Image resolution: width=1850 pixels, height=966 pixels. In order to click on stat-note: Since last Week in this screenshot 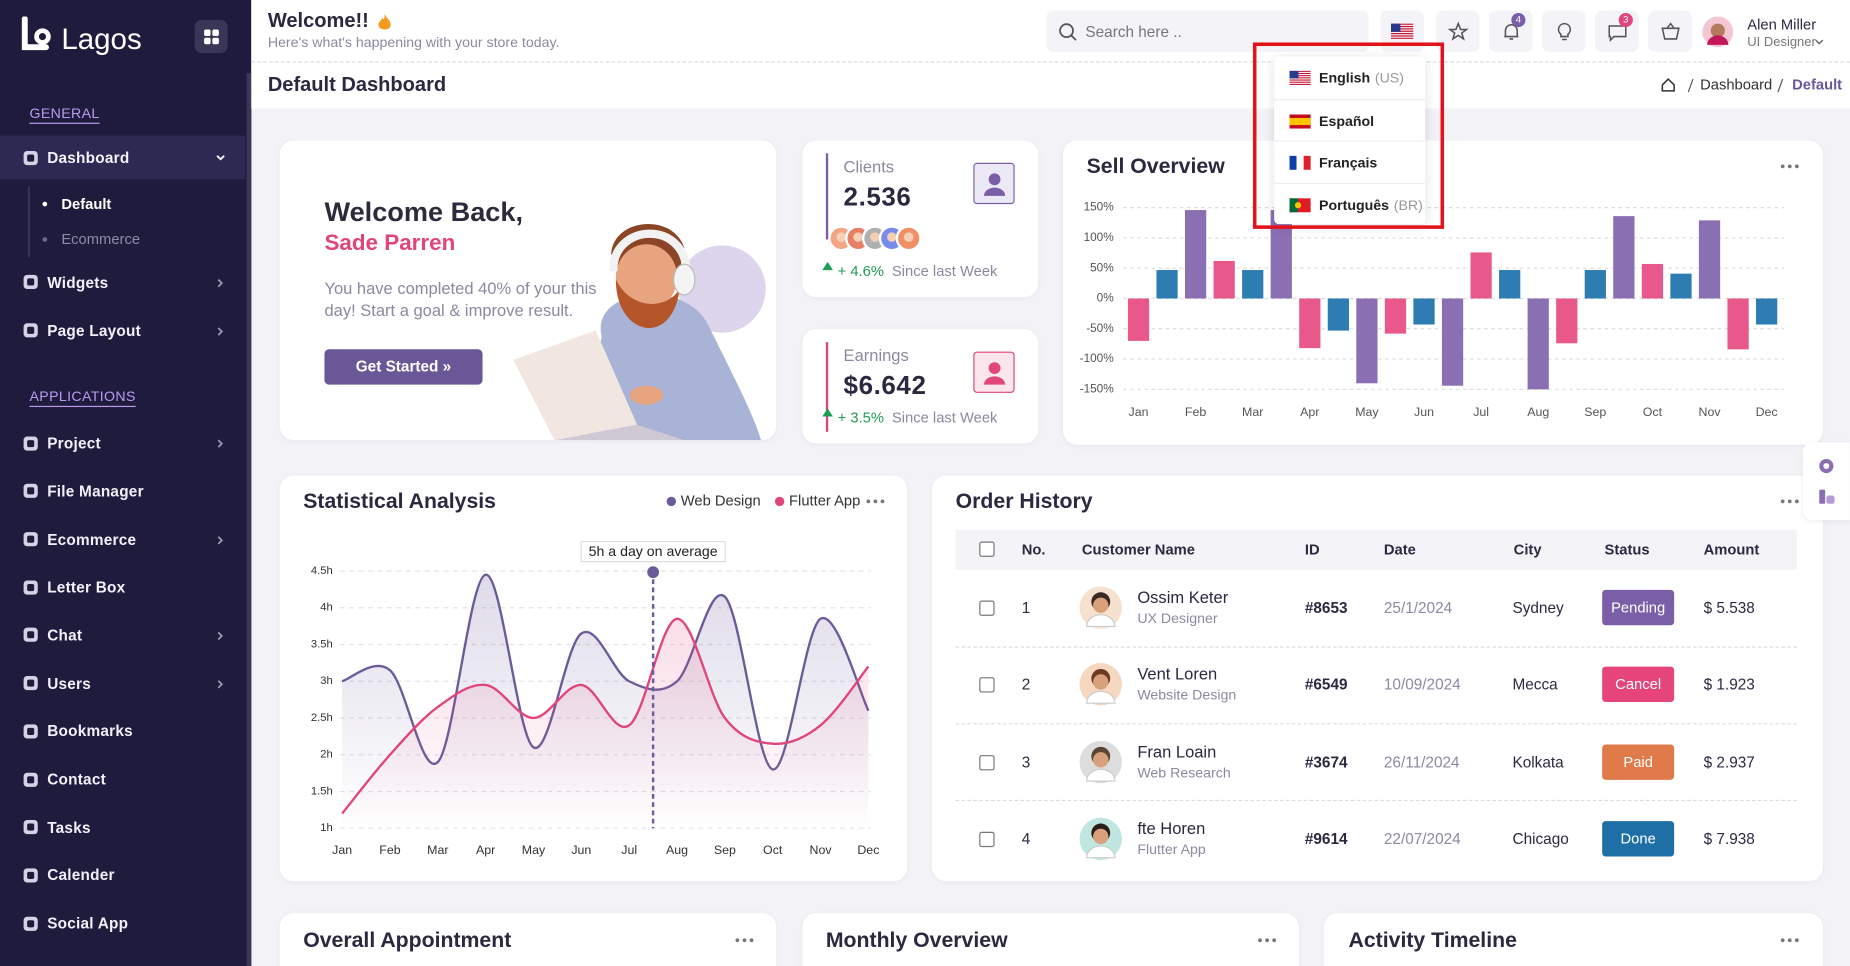, I will do `click(944, 271)`.